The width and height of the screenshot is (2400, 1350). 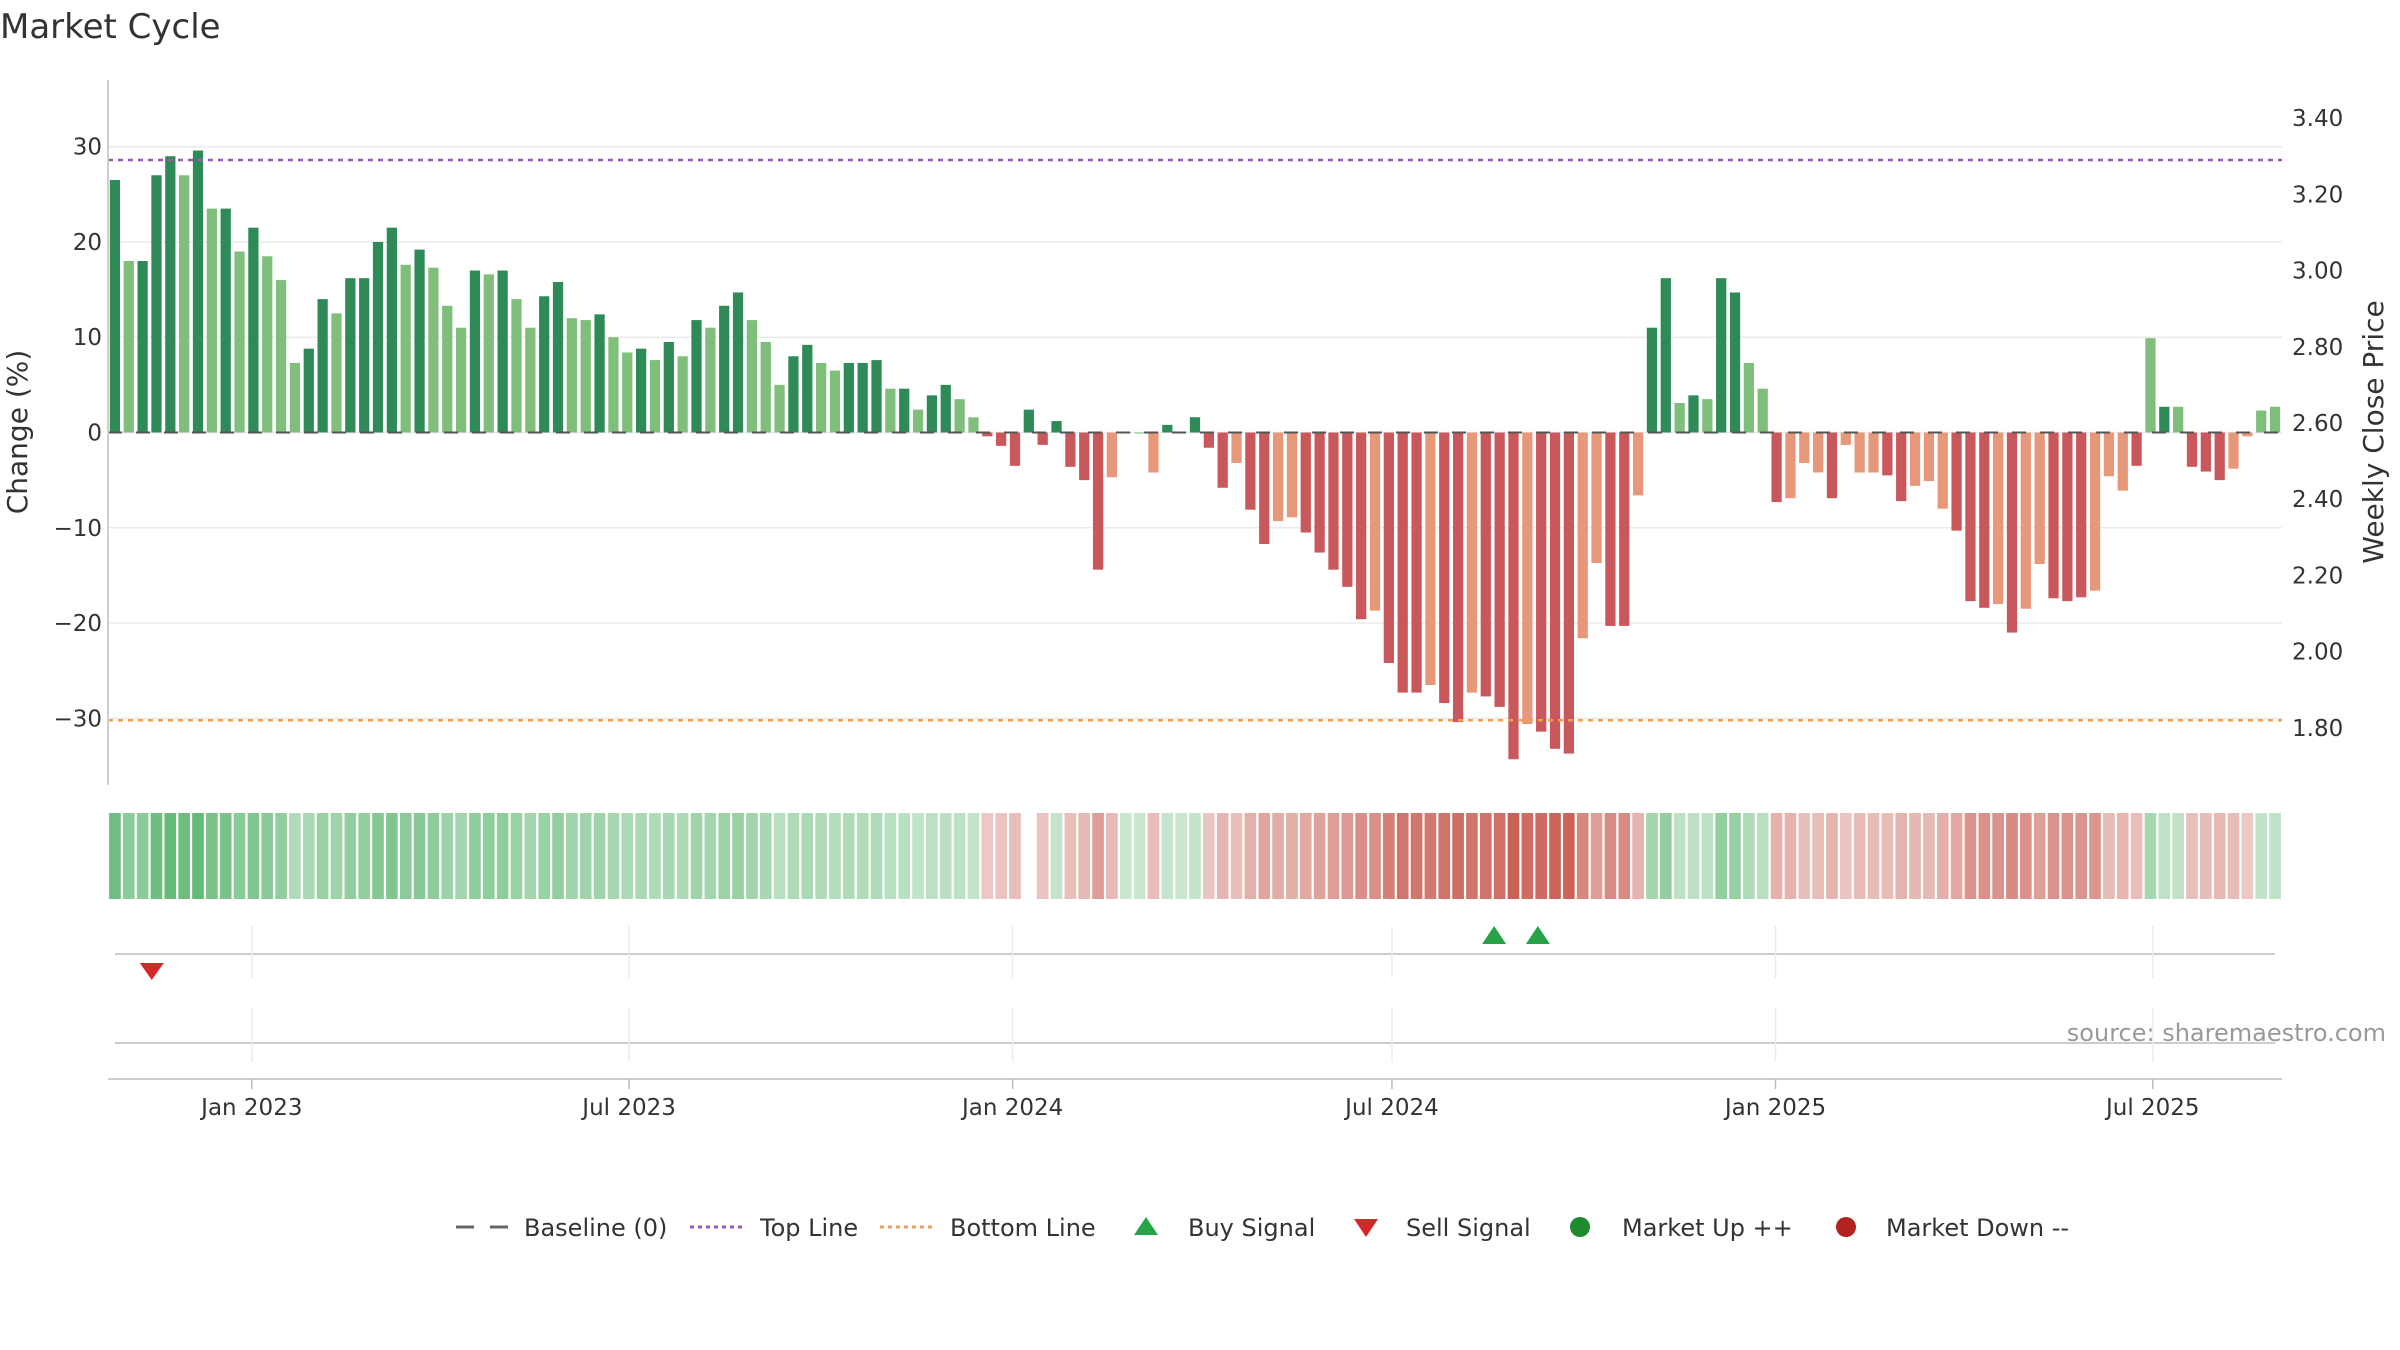 What do you see at coordinates (2317, 576) in the screenshot?
I see `y2-tick-label: 2.20` at bounding box center [2317, 576].